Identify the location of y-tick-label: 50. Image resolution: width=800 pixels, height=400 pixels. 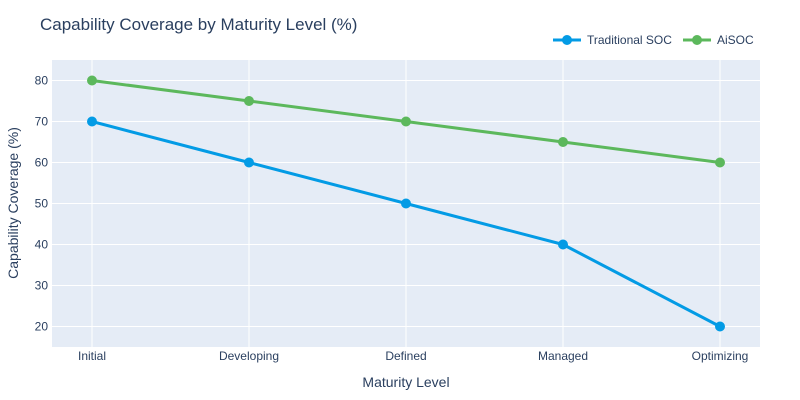
(42, 204).